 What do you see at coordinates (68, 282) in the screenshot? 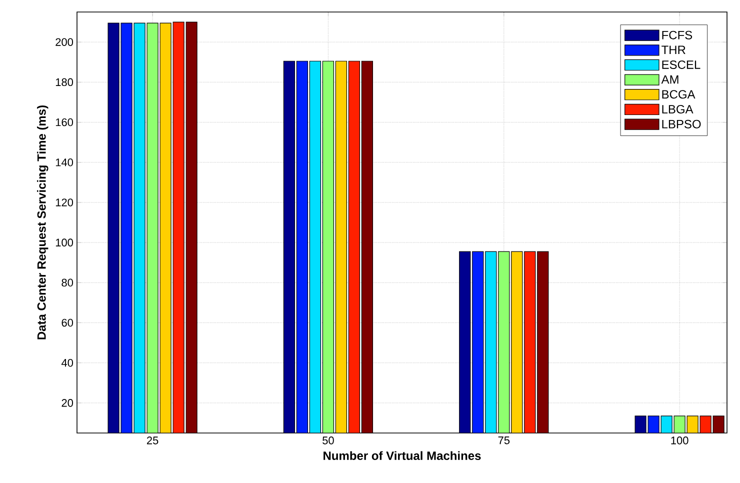
I see `y-tick-label: 80` at bounding box center [68, 282].